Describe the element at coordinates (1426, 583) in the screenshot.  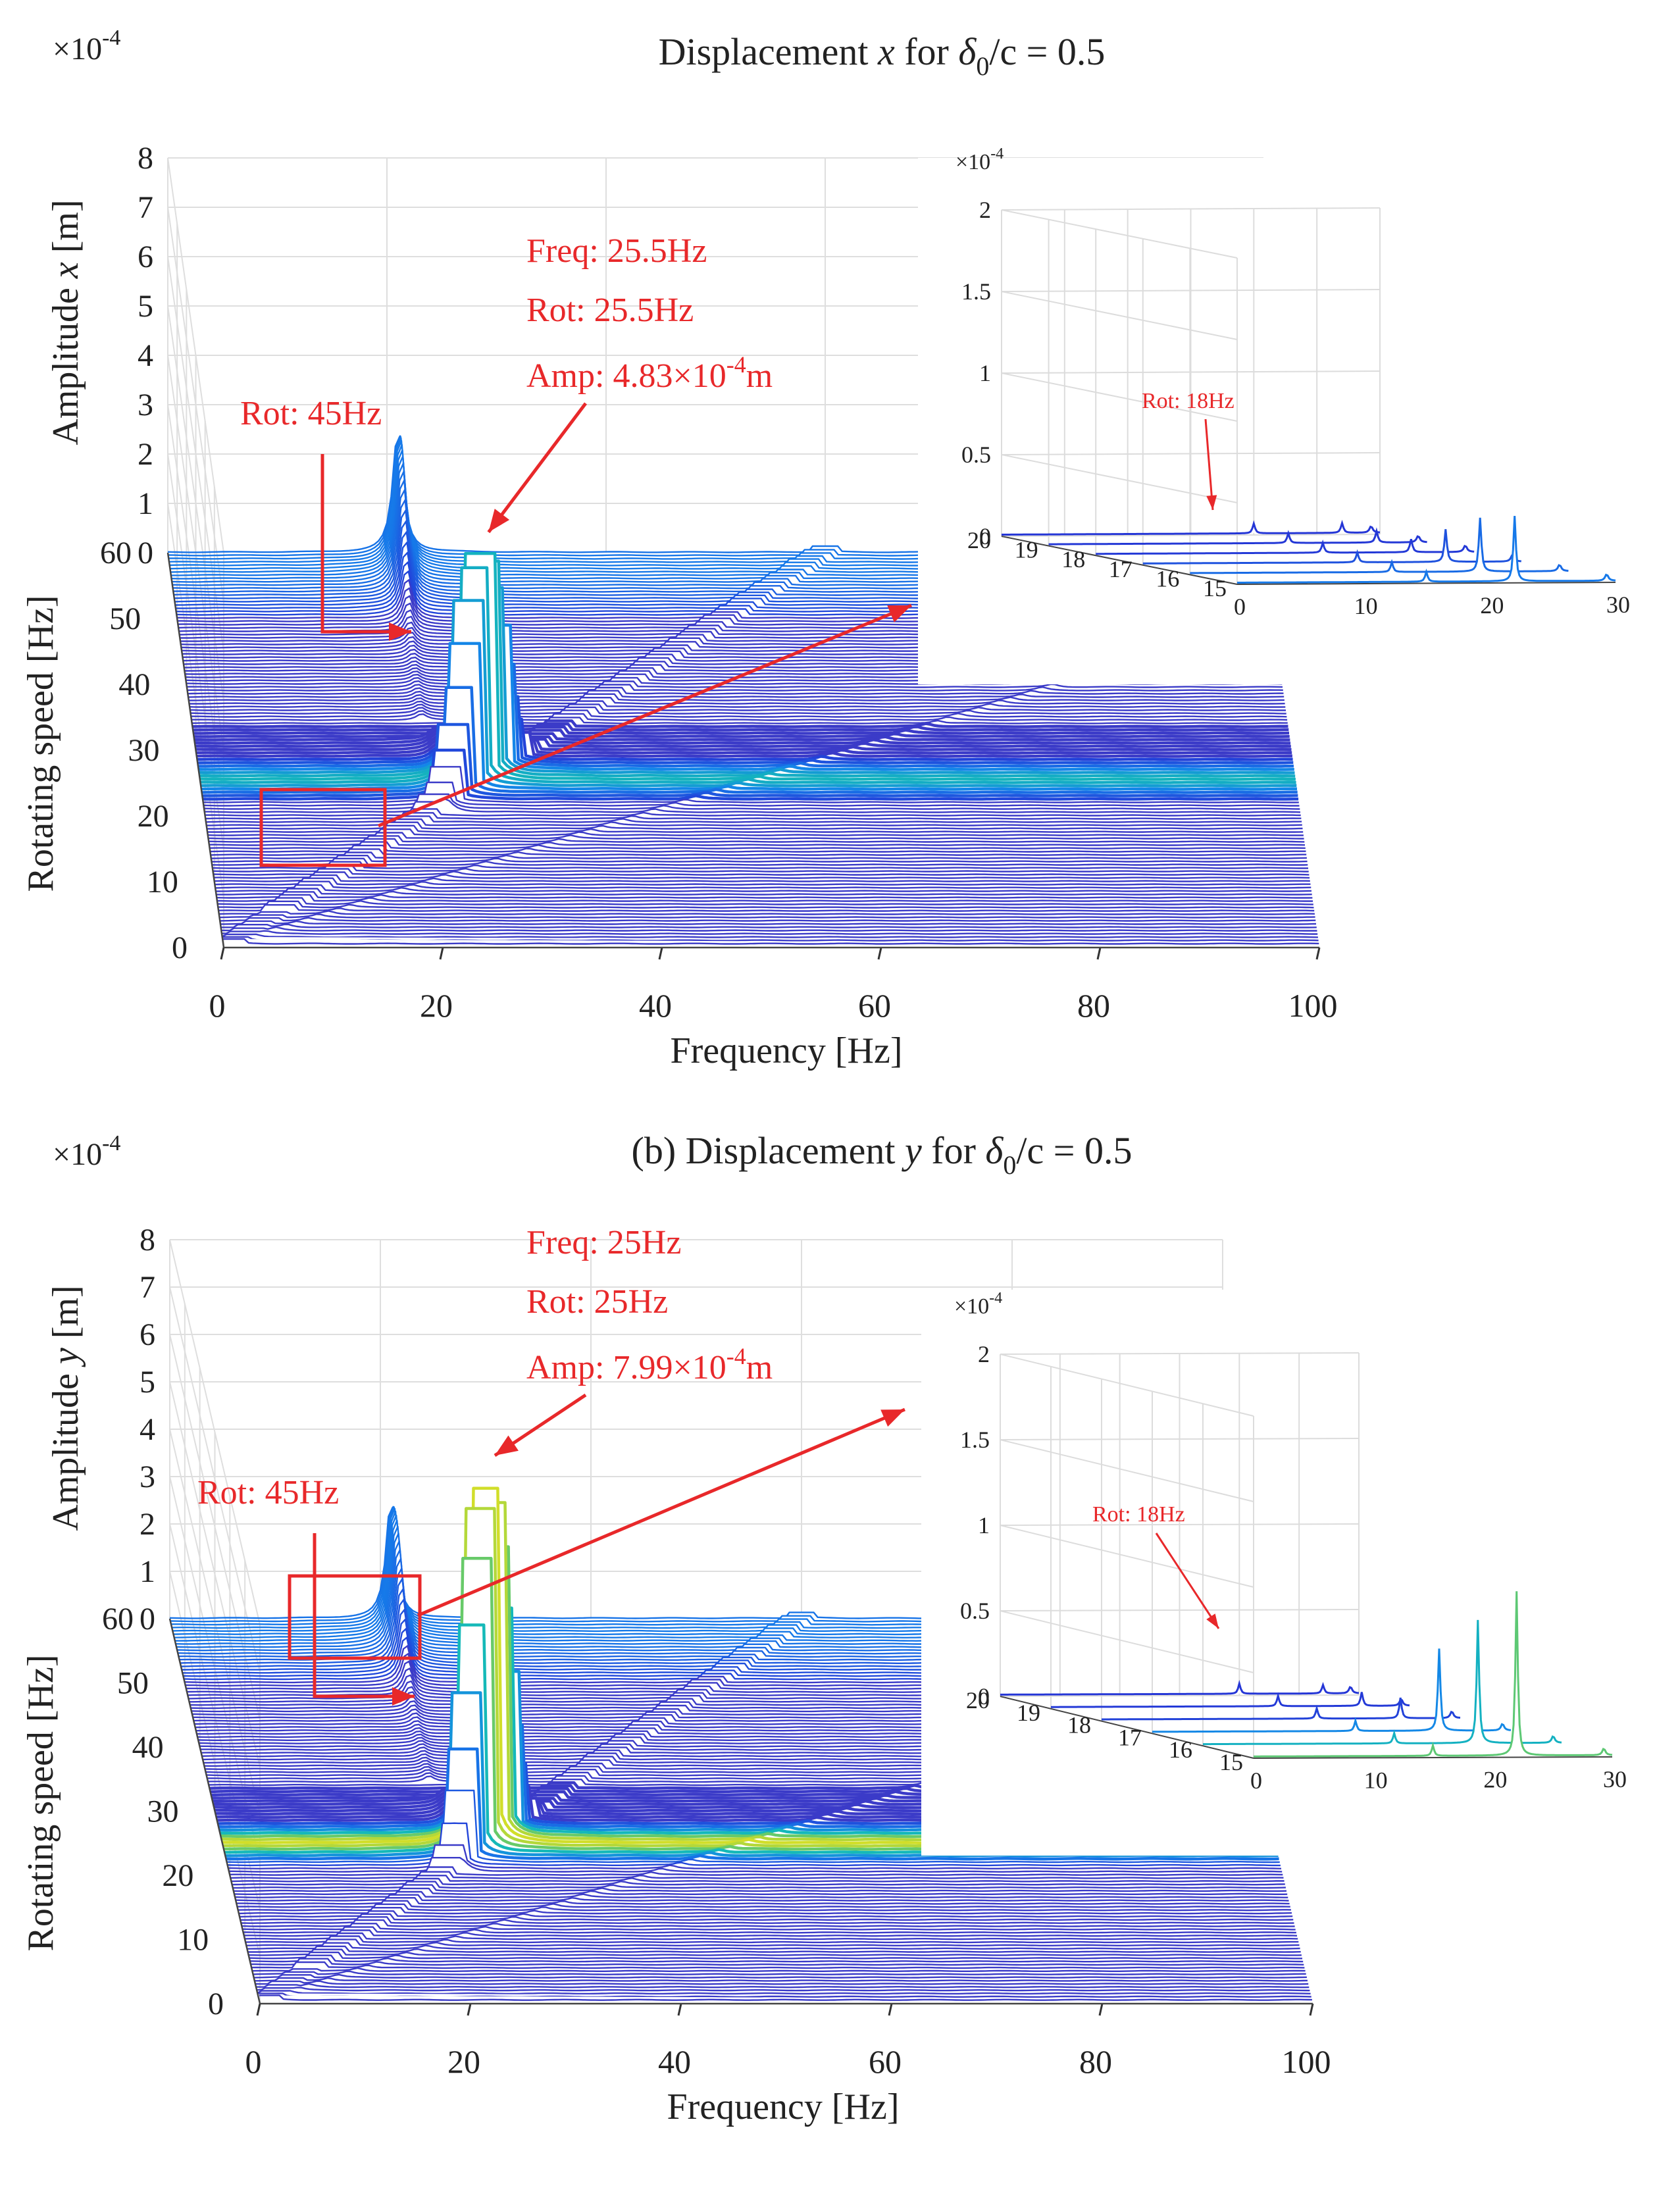
I see `inset-x-axis` at that location.